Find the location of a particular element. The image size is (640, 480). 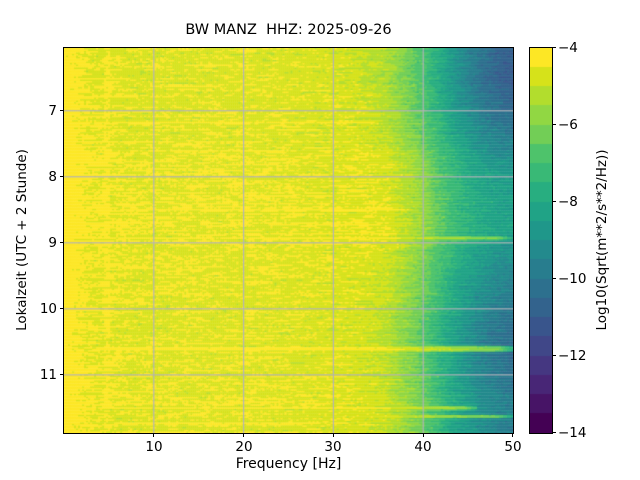

y-tick-label: 11 is located at coordinates (48, 375).